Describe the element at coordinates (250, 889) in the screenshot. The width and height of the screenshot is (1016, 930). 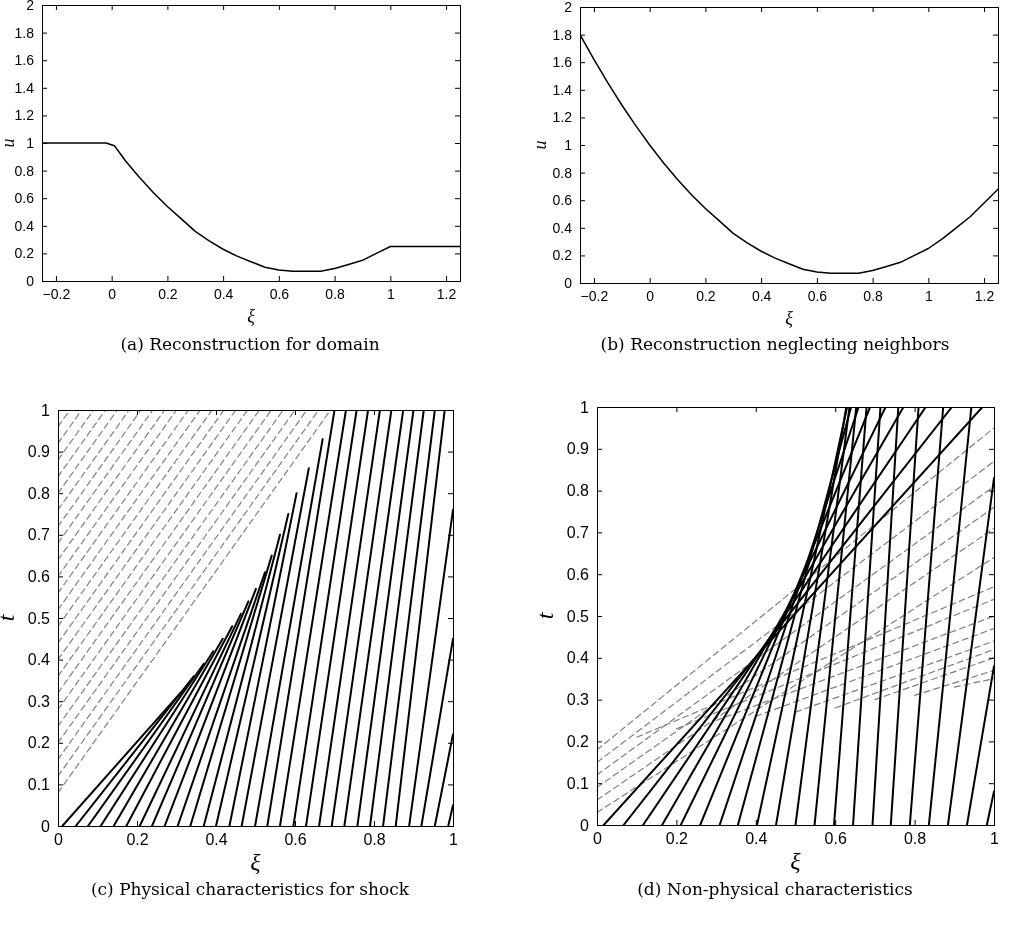
I see `text: (c) Physical characteristics for shock` at that location.